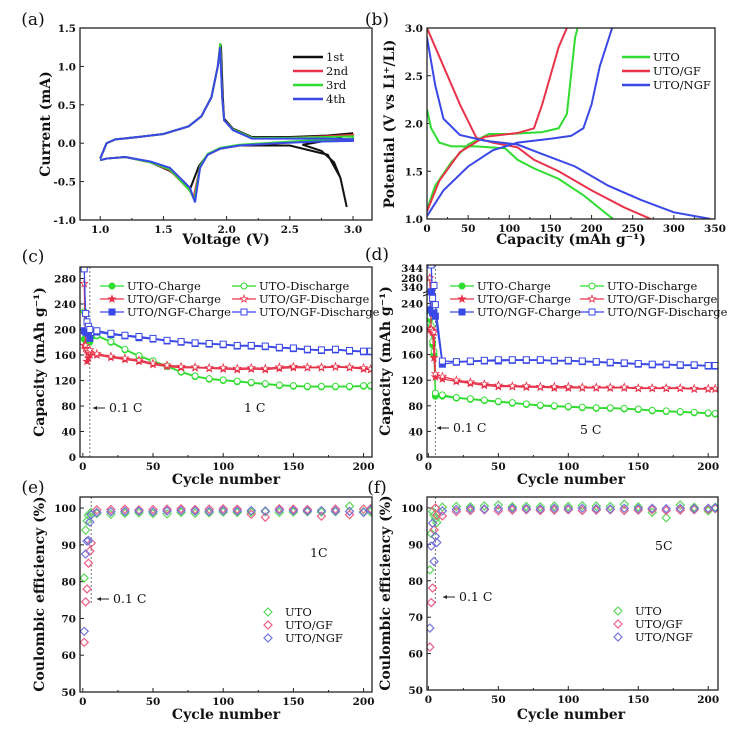 The height and width of the screenshot is (742, 750). Describe the element at coordinates (415, 655) in the screenshot. I see `y-tick-label: 60` at that location.